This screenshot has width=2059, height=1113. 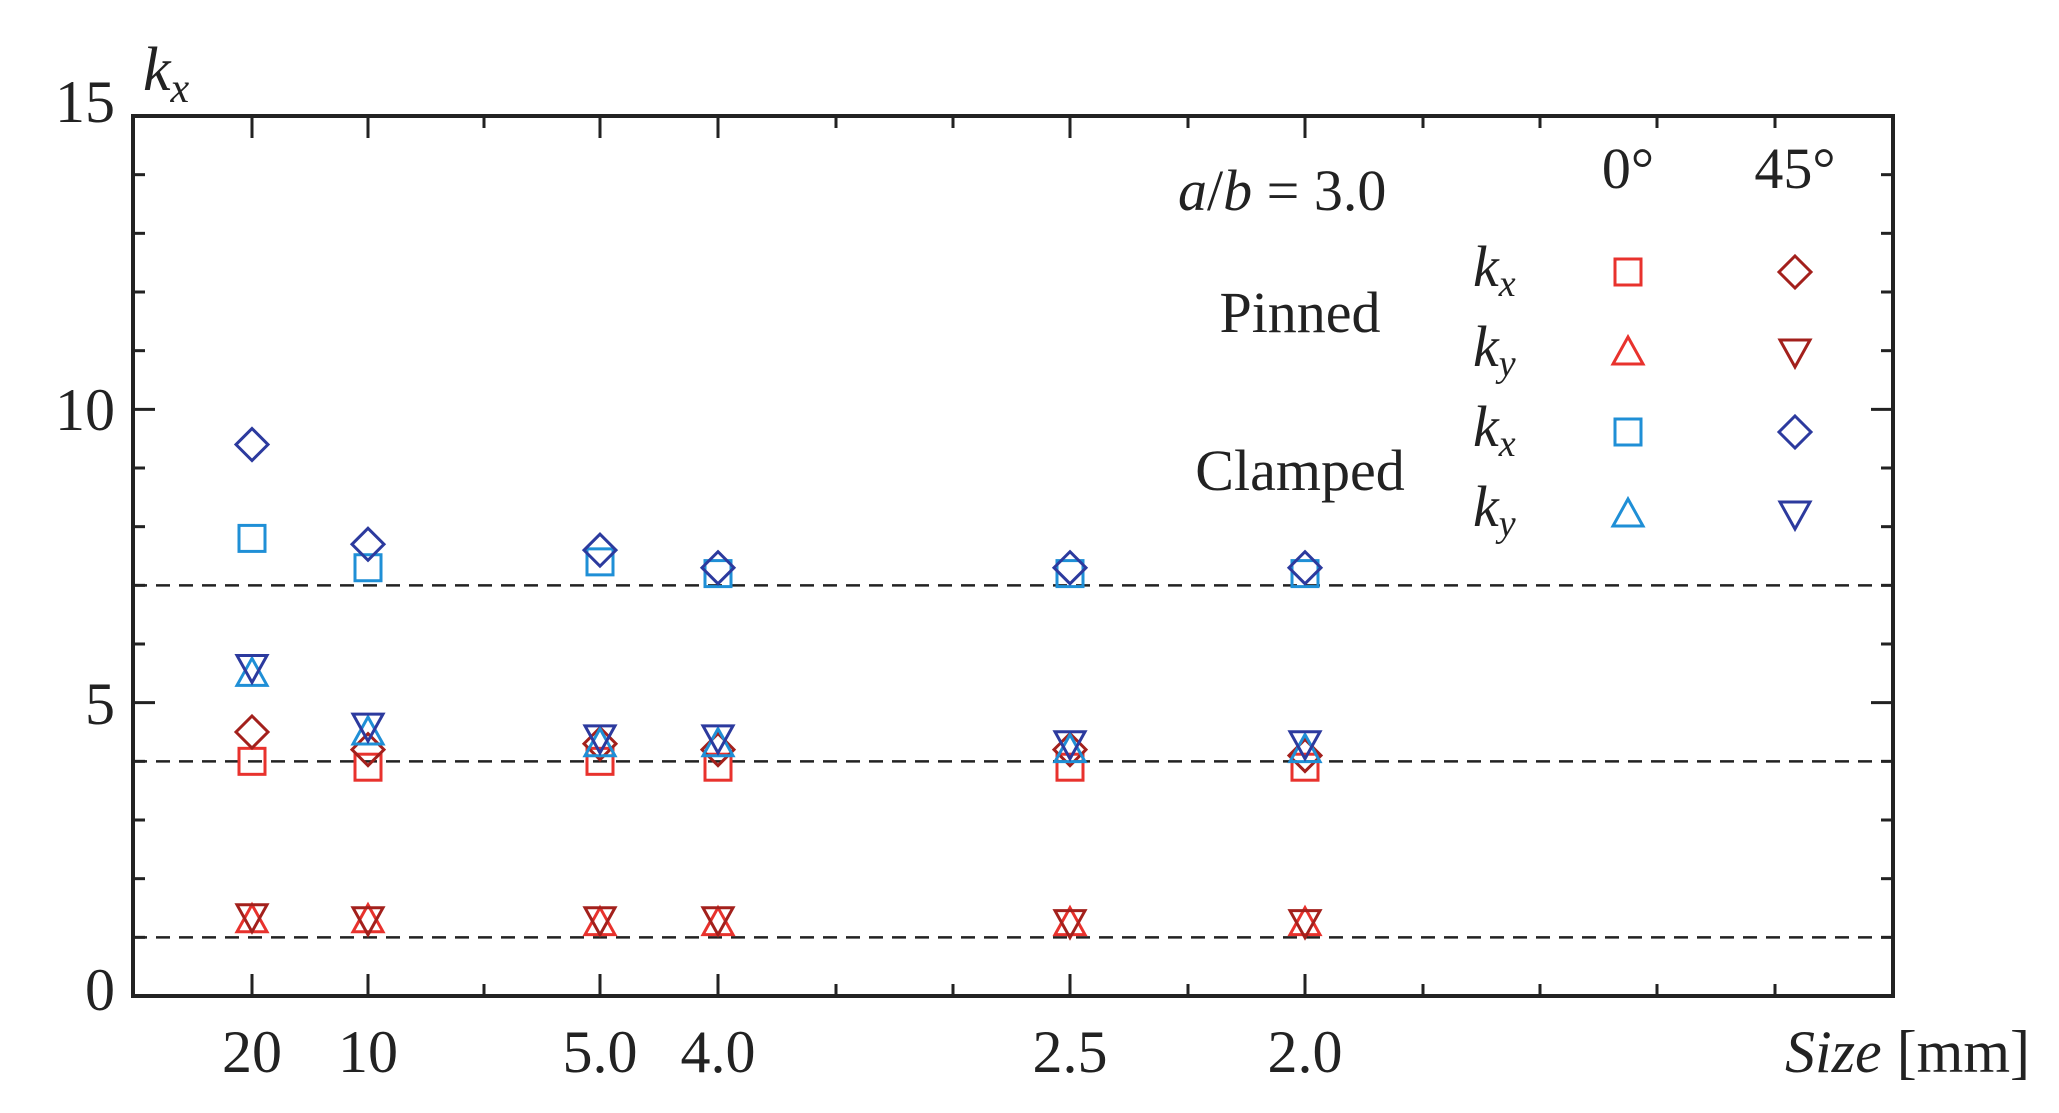 What do you see at coordinates (1963, 1052) in the screenshot?
I see `x-axis-label-unit: [mm]` at bounding box center [1963, 1052].